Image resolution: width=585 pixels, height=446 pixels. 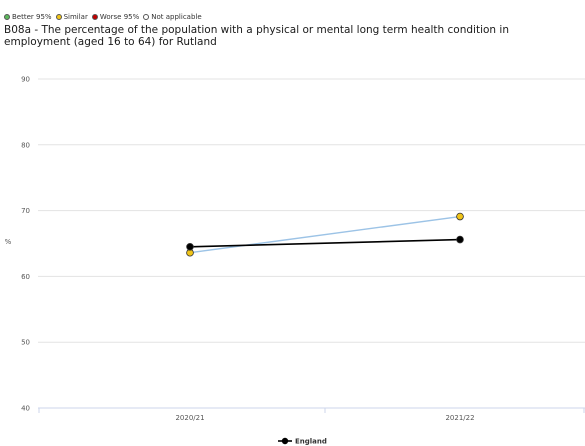 I want to click on legend-england-marker-icon, so click(x=285, y=441).